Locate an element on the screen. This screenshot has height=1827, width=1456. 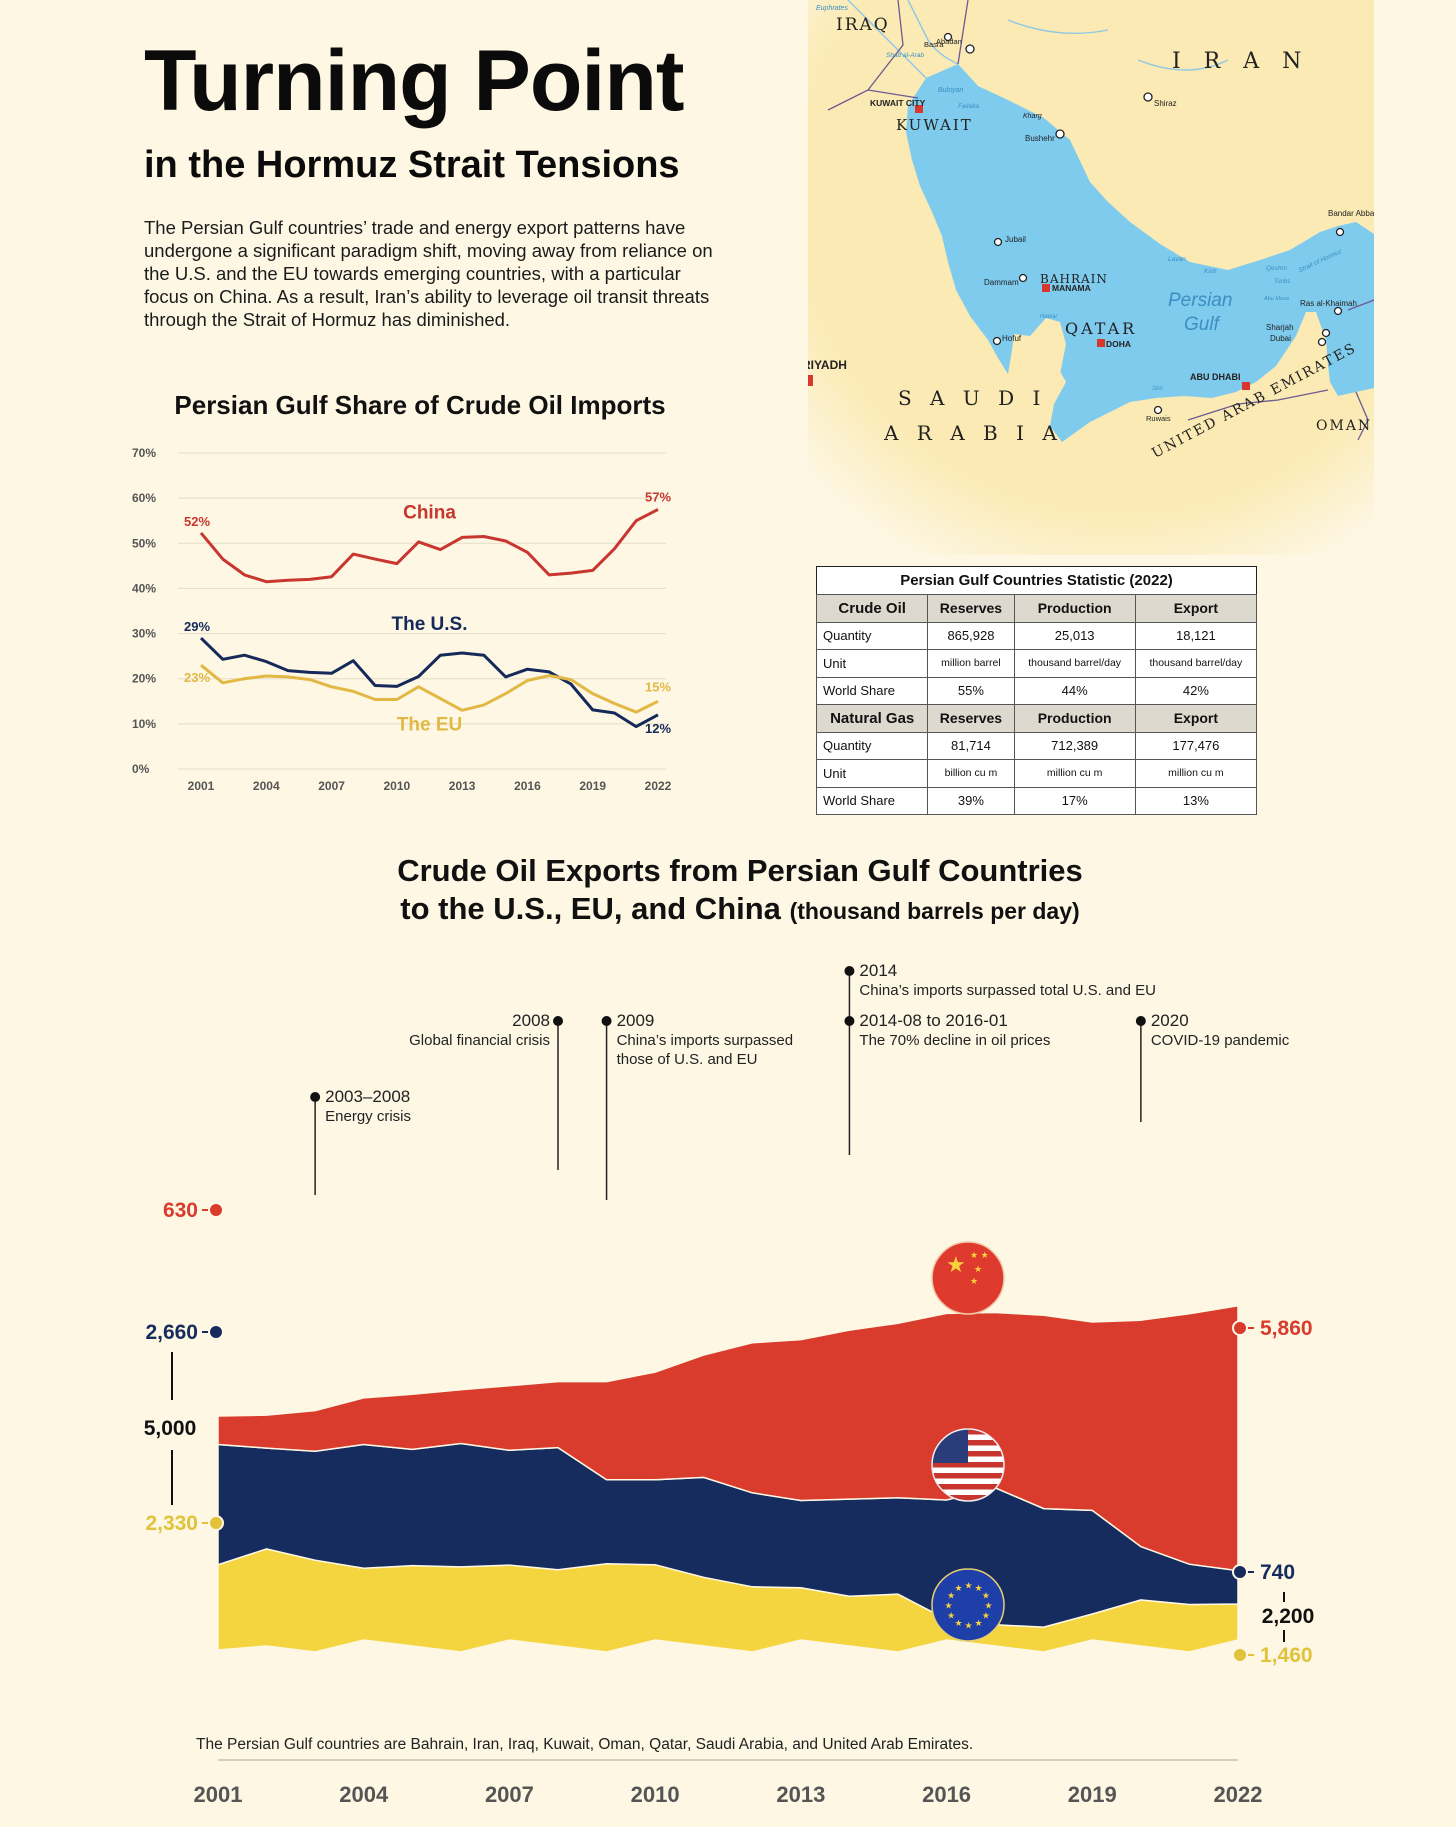
eu-flag-icon: ★★★★★★★★★ ★ ★★ is located at coordinates (968, 1605).